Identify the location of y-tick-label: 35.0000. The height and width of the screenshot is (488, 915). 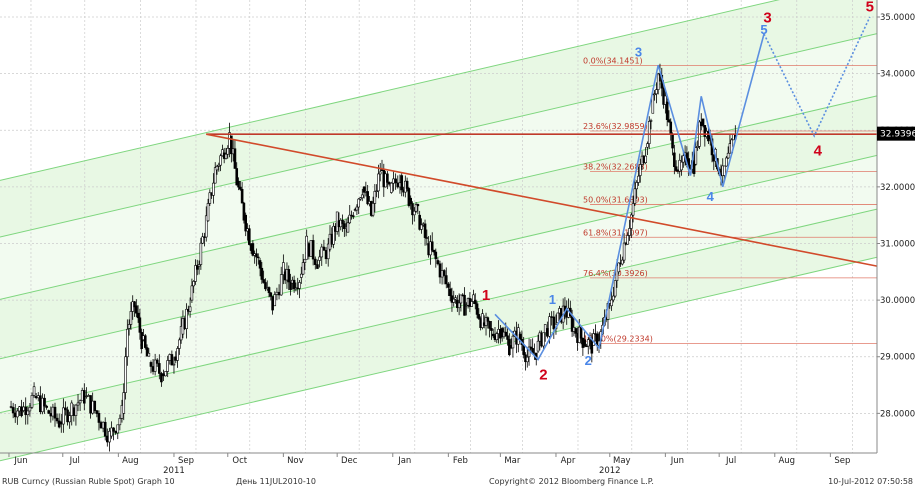
(897, 18).